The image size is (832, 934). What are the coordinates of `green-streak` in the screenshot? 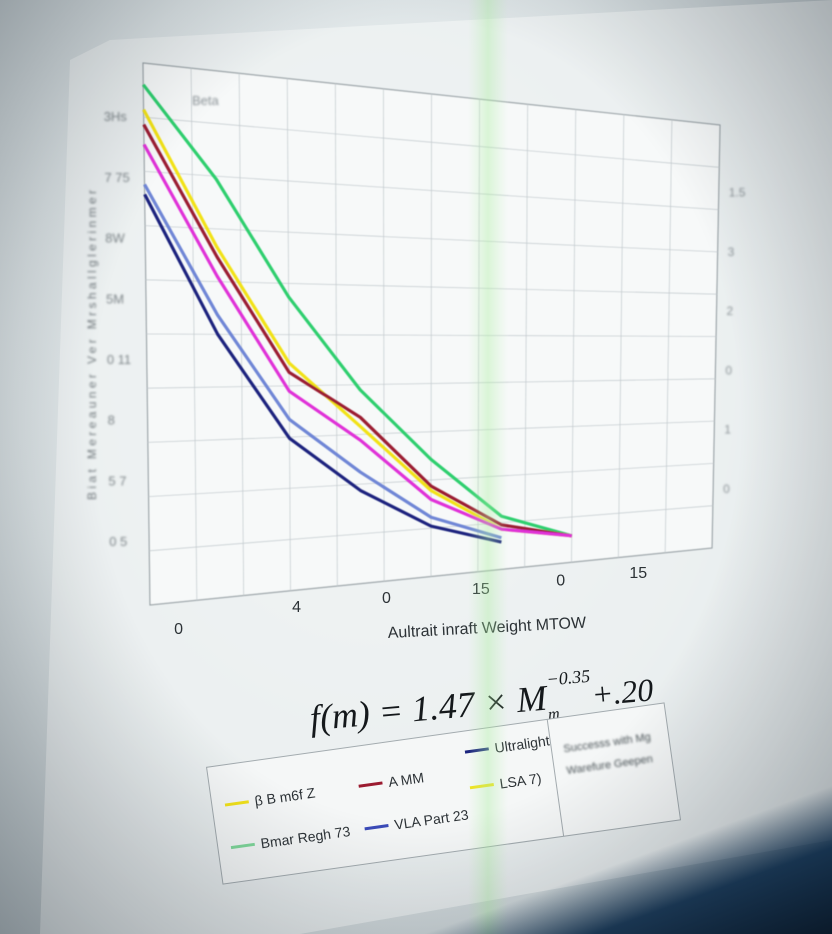 It's located at (488, 467).